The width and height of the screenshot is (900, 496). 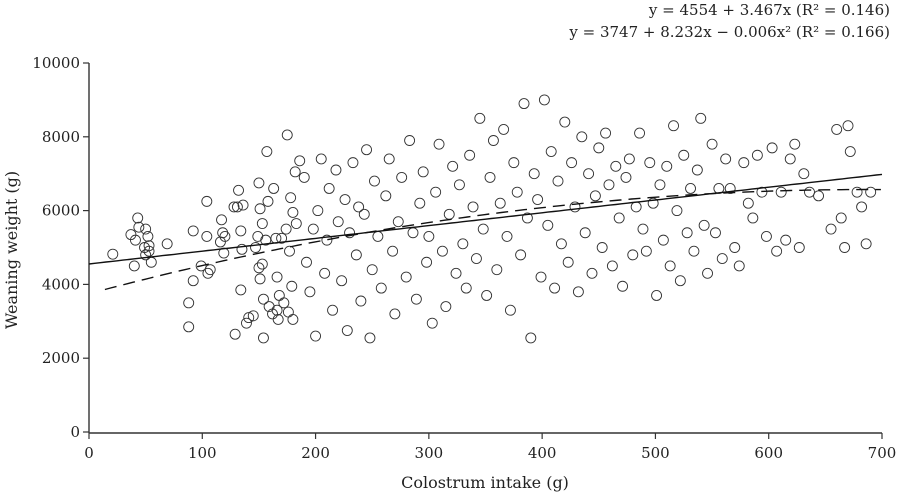 What do you see at coordinates (61, 284) in the screenshot?
I see `y-tick-label: 4000` at bounding box center [61, 284].